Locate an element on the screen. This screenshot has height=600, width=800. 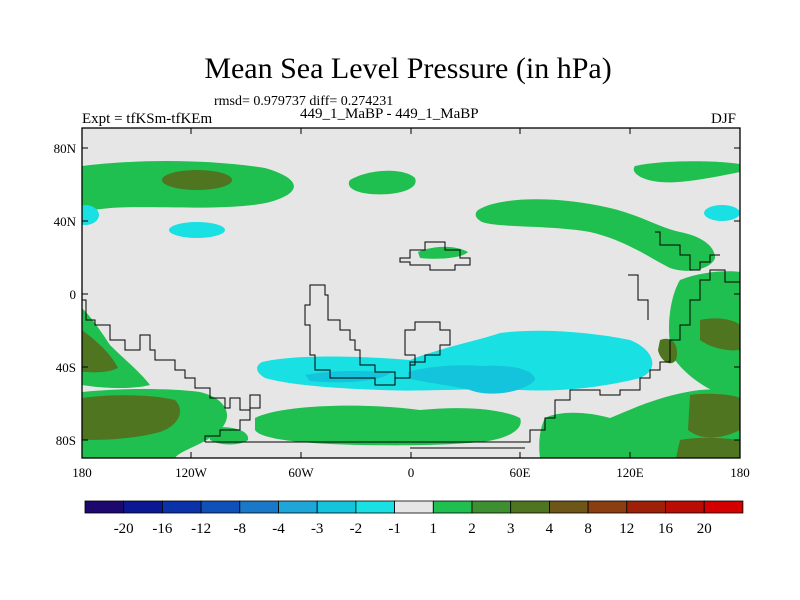
colorbar-label: 8 is located at coordinates (588, 529).